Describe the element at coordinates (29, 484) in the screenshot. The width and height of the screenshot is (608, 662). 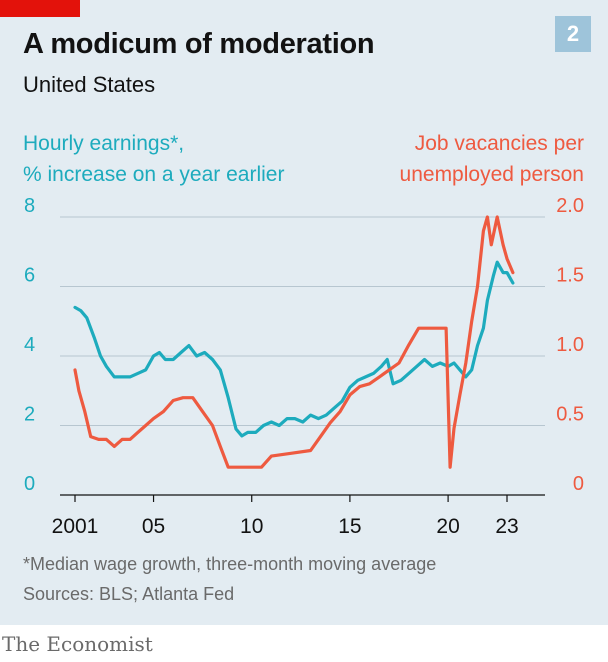
I see `left-tick-label: 0` at that location.